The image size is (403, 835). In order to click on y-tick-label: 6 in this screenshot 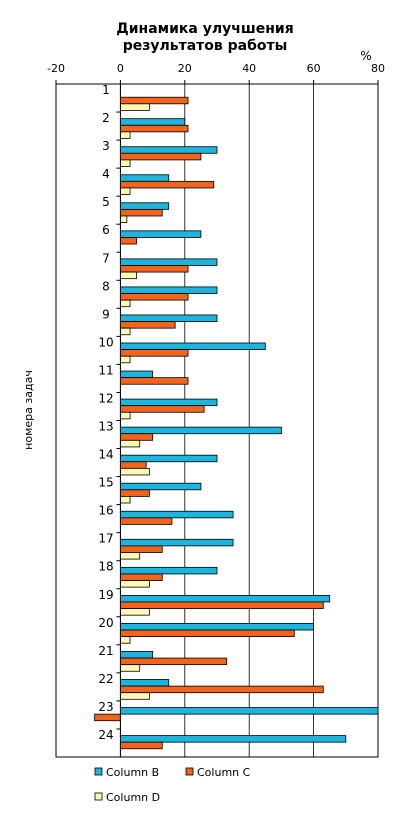, I will do `click(106, 230)`.